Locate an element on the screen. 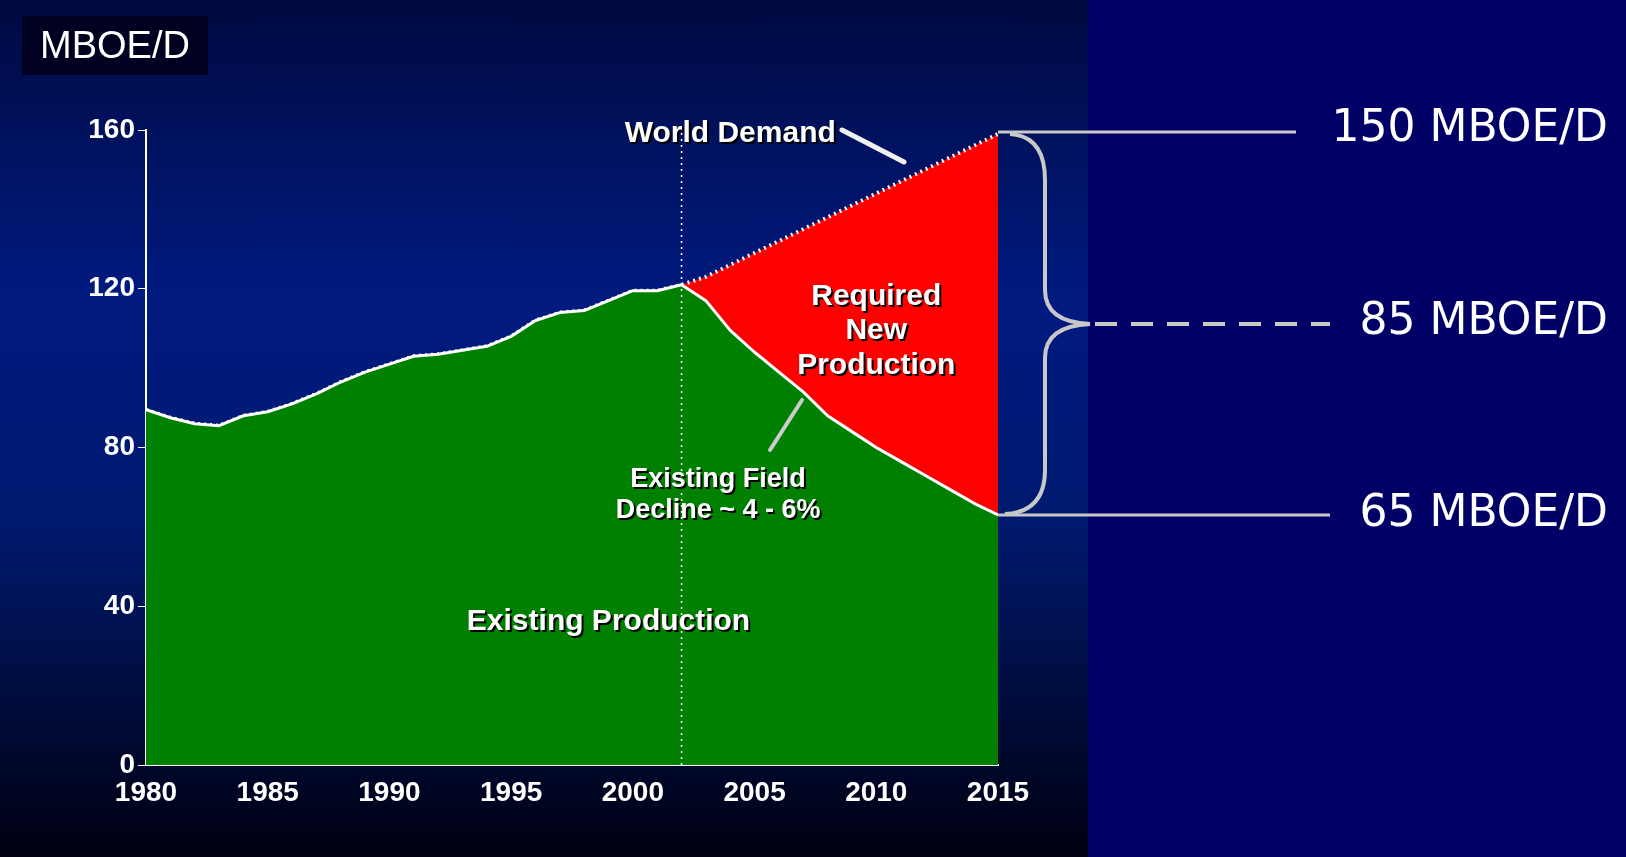 The width and height of the screenshot is (1626, 857). annotation: World Demand is located at coordinates (732, 134).